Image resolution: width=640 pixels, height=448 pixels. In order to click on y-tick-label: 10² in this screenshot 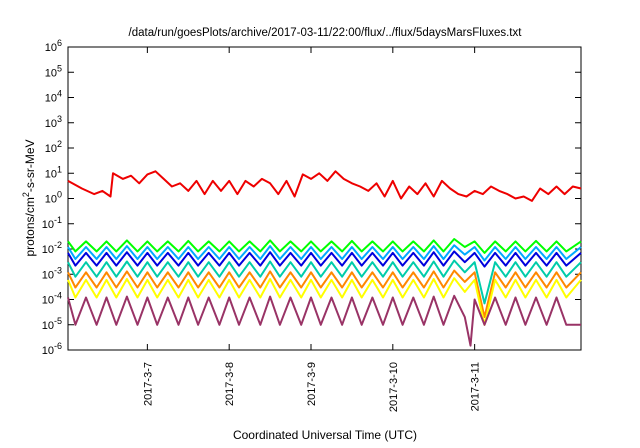, I will do `click(53, 147)`.